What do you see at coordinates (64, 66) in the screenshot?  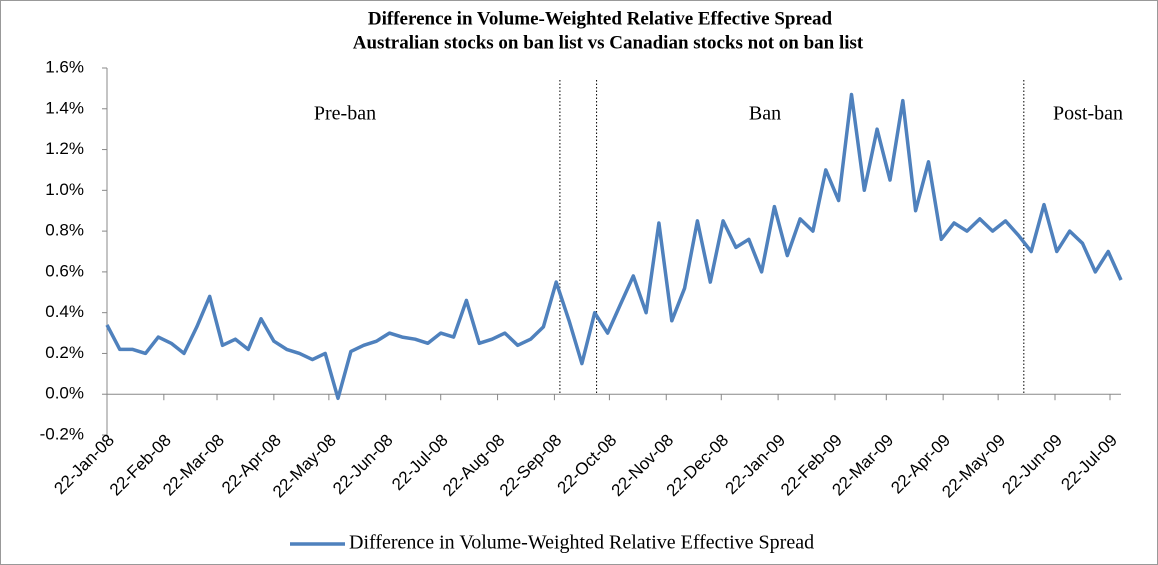 I see `y-tick-label: 1.6%` at bounding box center [64, 66].